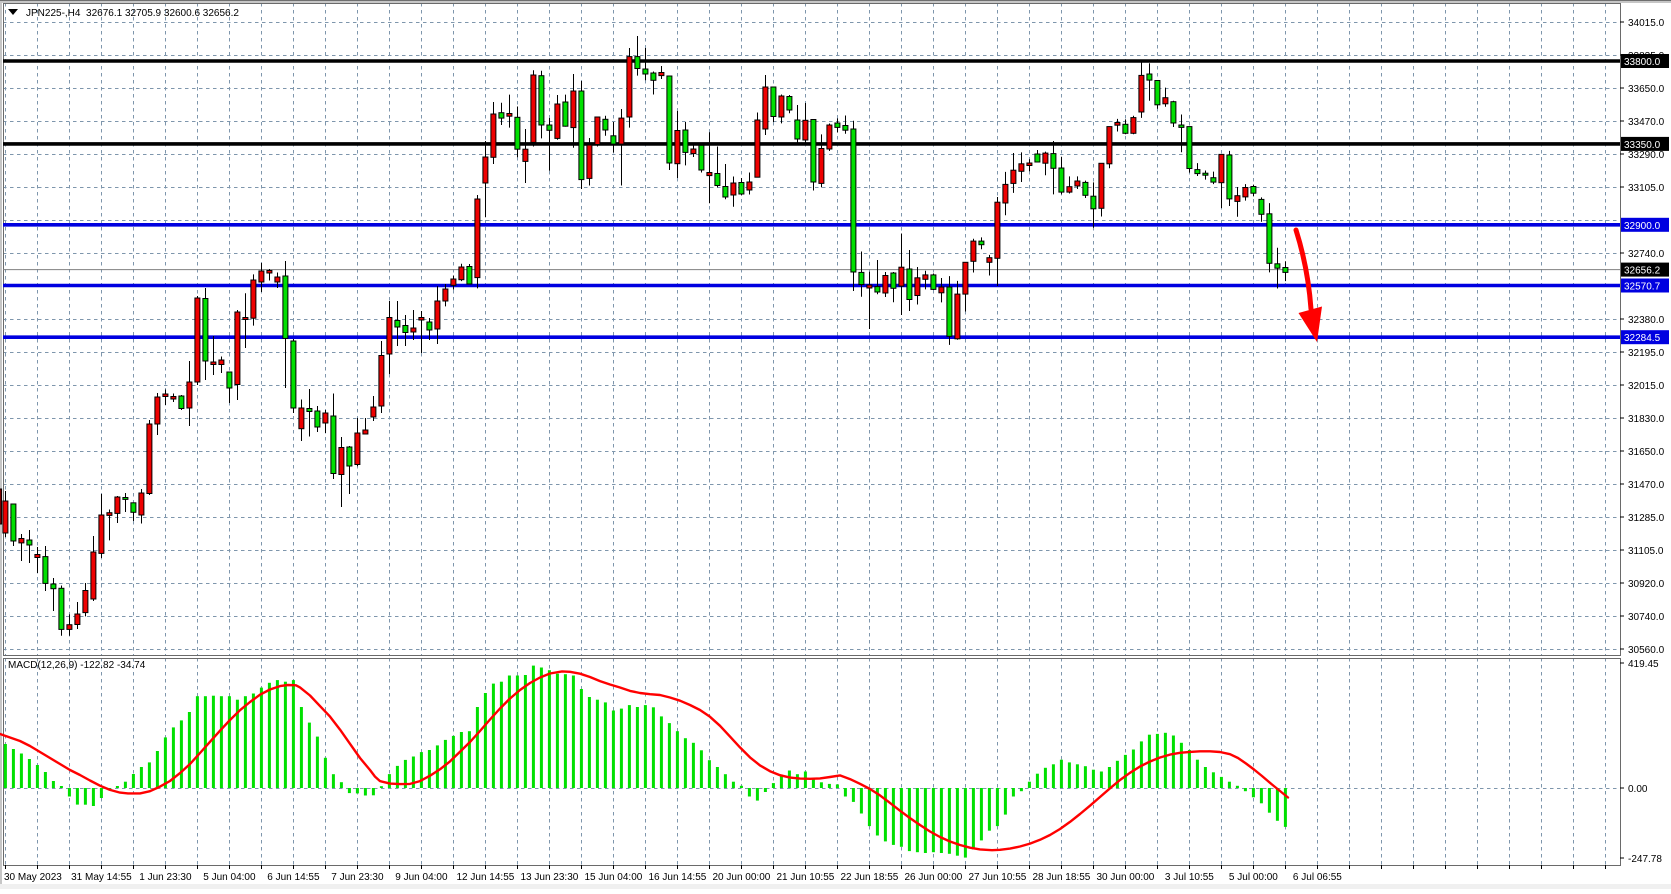 Image resolution: width=1671 pixels, height=894 pixels. Describe the element at coordinates (293, 877) in the screenshot. I see `svg-text: 6 Jun 14:55` at that location.